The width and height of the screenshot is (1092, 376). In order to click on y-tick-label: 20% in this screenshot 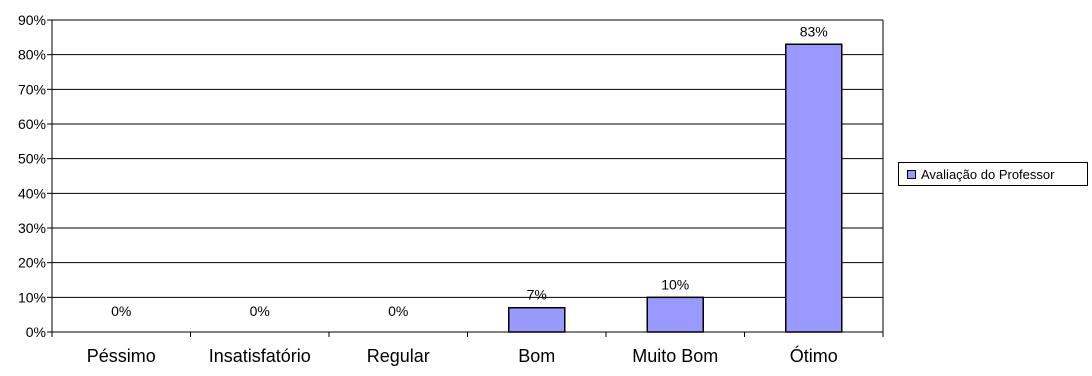, I will do `click(32, 263)`.